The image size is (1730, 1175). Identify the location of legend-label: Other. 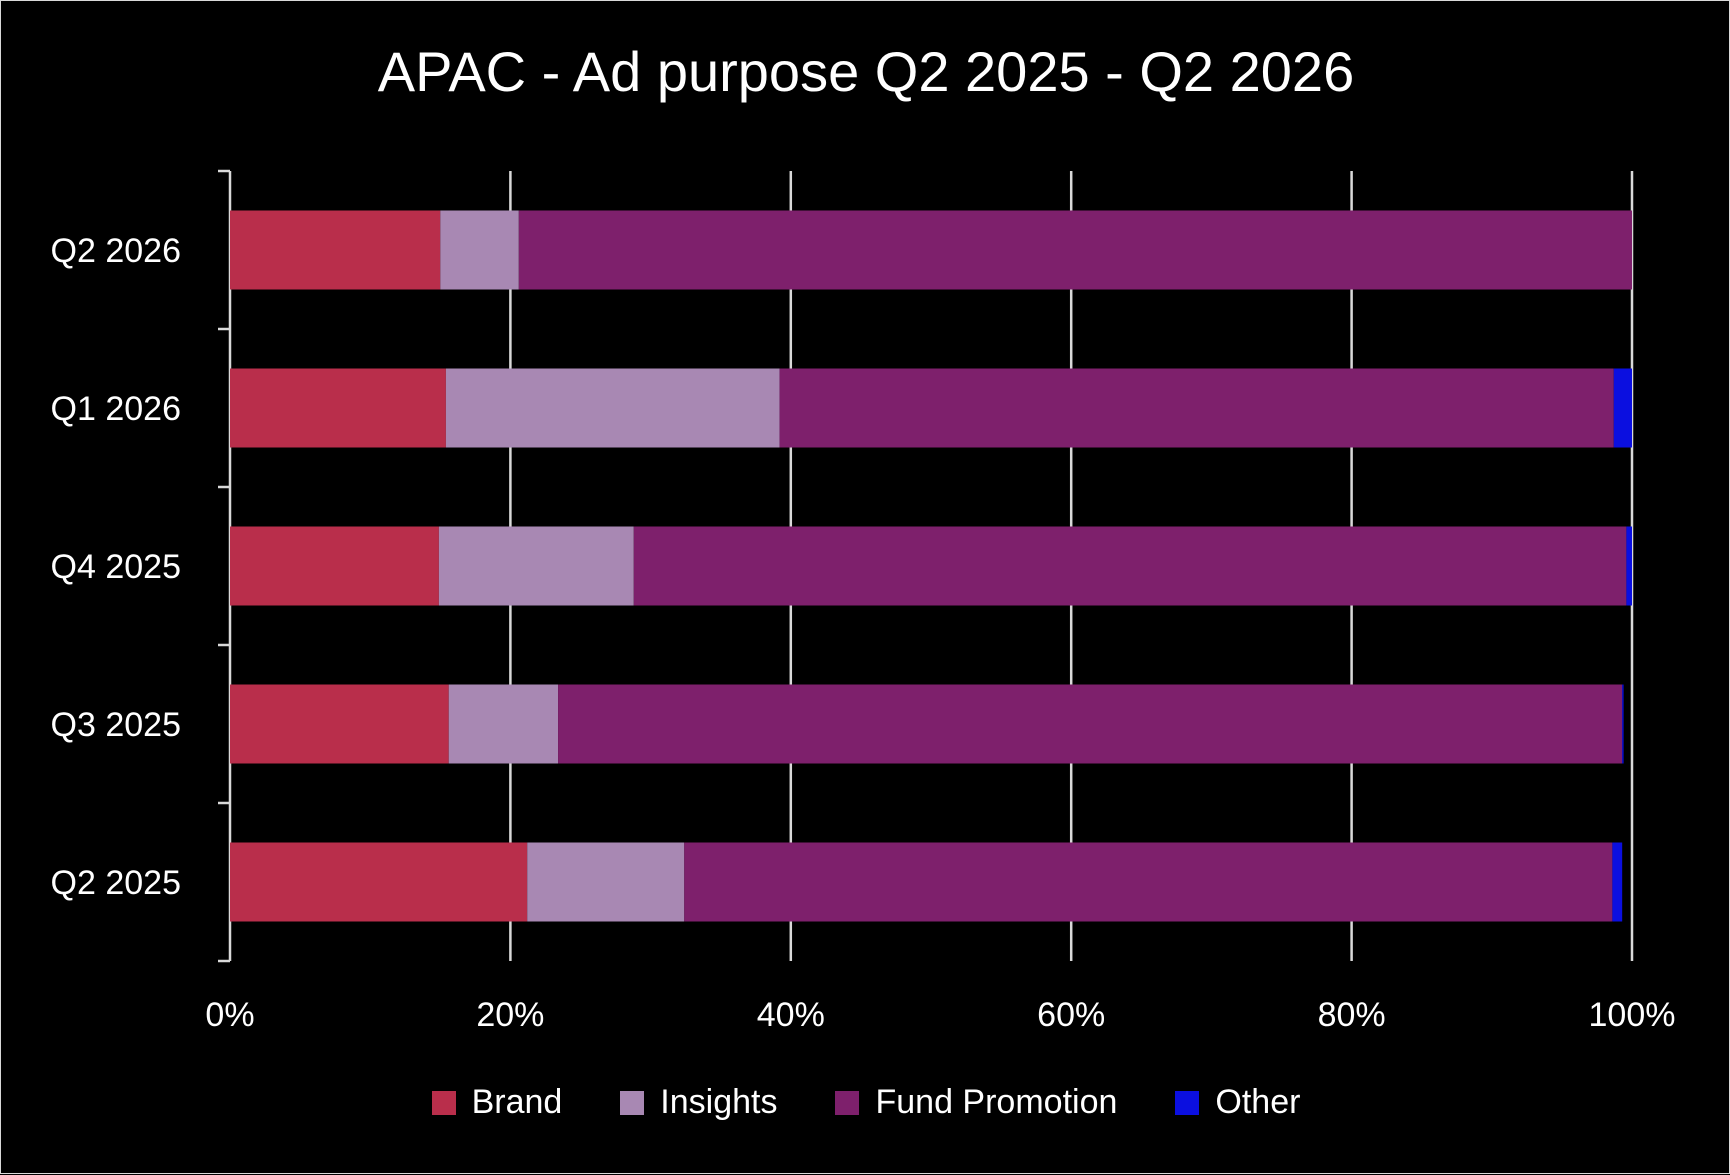
(1258, 1102).